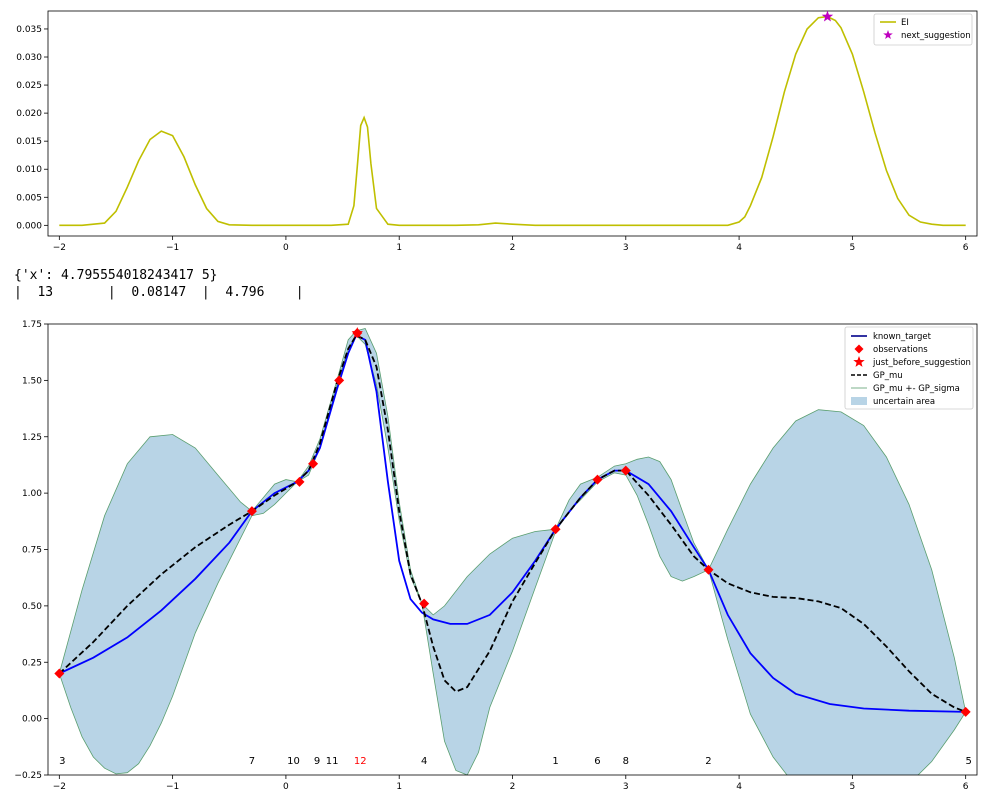  What do you see at coordinates (29, 114) in the screenshot?
I see `y-tick-label: 0.020` at bounding box center [29, 114].